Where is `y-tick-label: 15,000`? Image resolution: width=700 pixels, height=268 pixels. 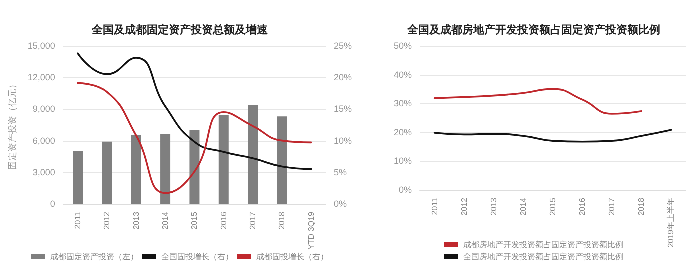
y-tick-label: 15,000 is located at coordinates (42, 46).